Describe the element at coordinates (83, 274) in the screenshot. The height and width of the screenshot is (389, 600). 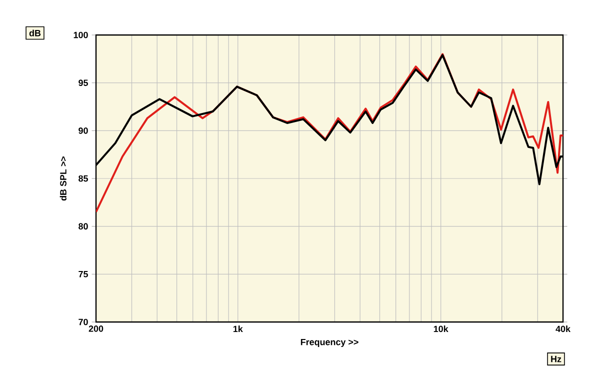
I see `y-tick-label: 75` at that location.